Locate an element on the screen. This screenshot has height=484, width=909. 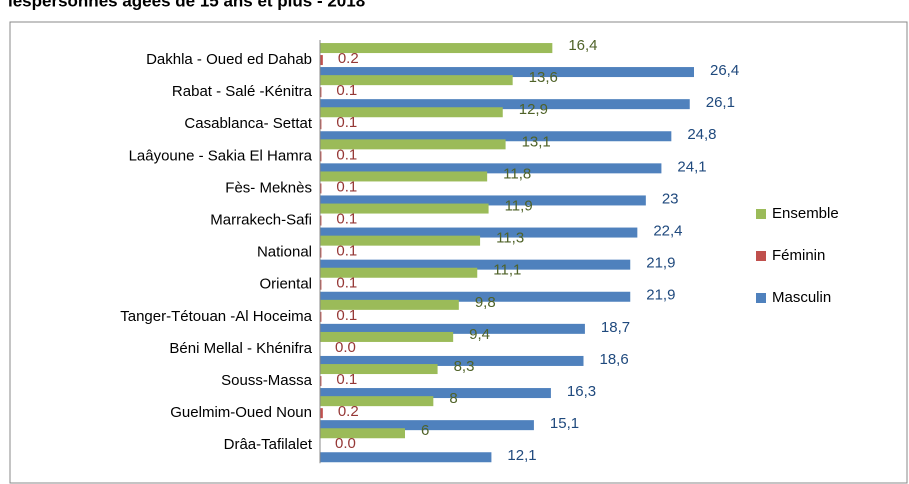
value-label: 8 is located at coordinates (453, 398).